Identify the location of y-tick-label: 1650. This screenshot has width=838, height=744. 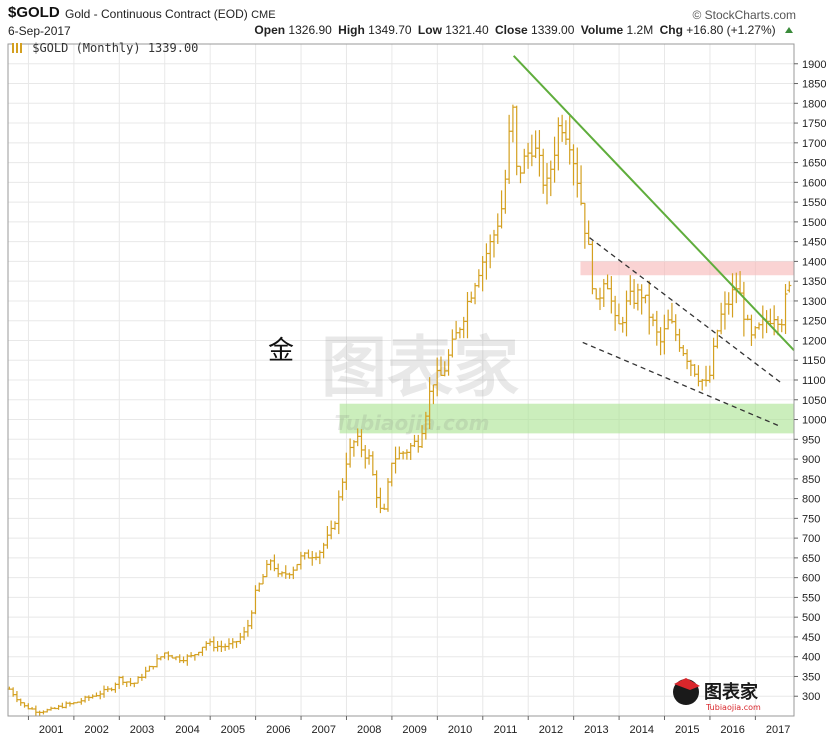
(814, 164).